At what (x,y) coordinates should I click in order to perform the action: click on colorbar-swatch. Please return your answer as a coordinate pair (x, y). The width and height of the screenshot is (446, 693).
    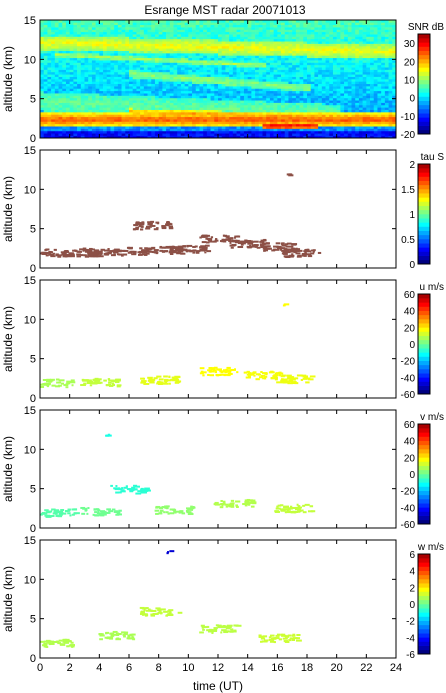
    Looking at the image, I should click on (424, 123).